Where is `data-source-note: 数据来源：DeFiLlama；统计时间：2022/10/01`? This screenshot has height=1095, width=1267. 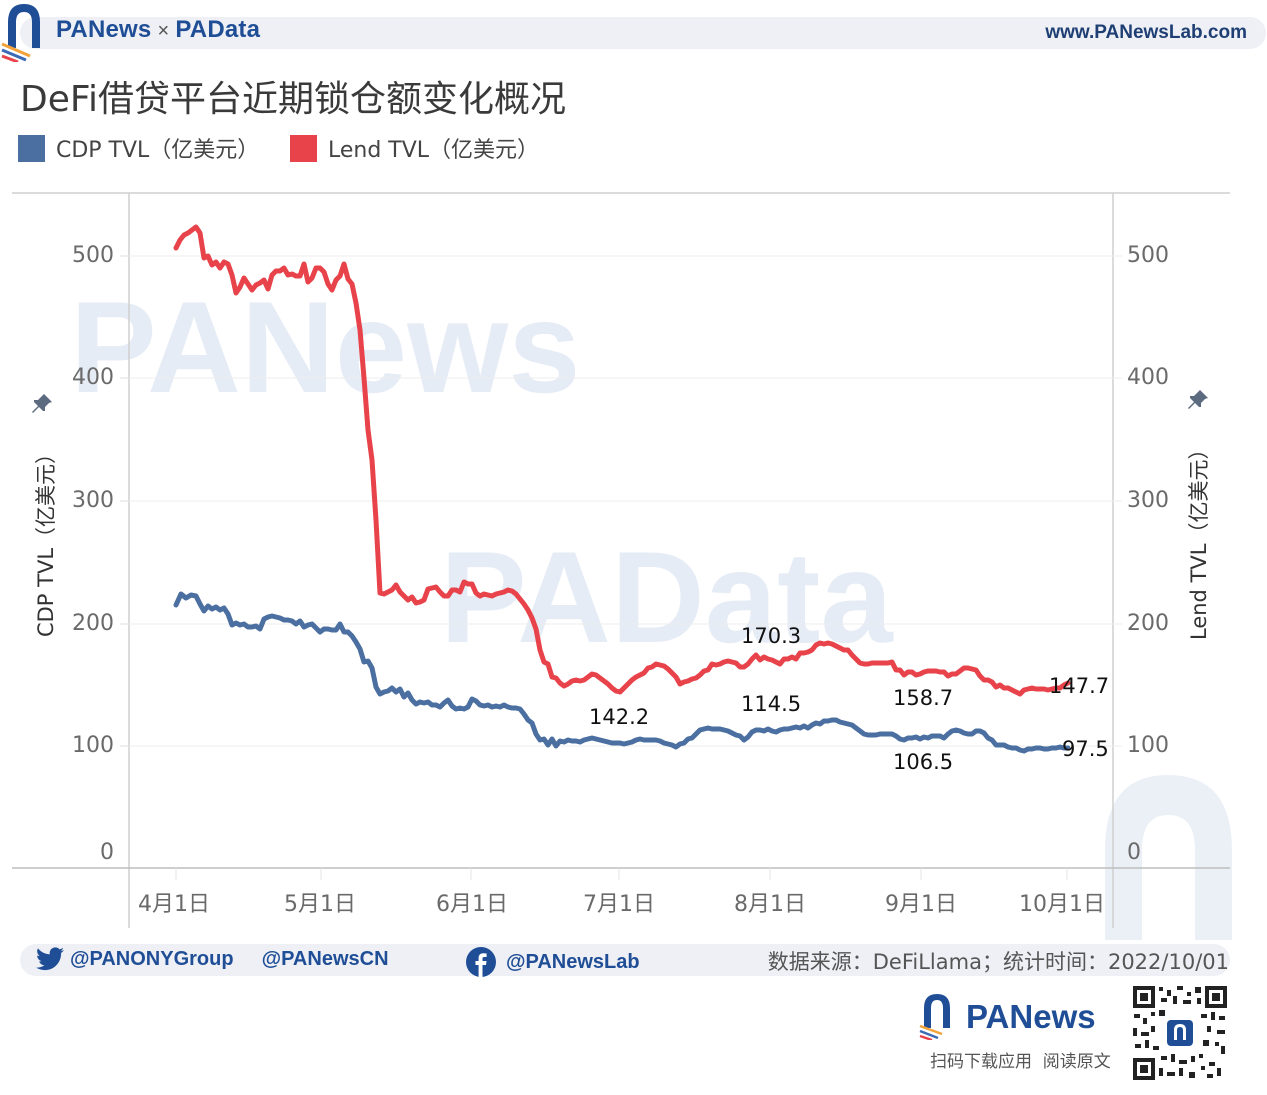
data-source-note: 数据来源：DeFiLlama；统计时间：2022/10/01 is located at coordinates (998, 962).